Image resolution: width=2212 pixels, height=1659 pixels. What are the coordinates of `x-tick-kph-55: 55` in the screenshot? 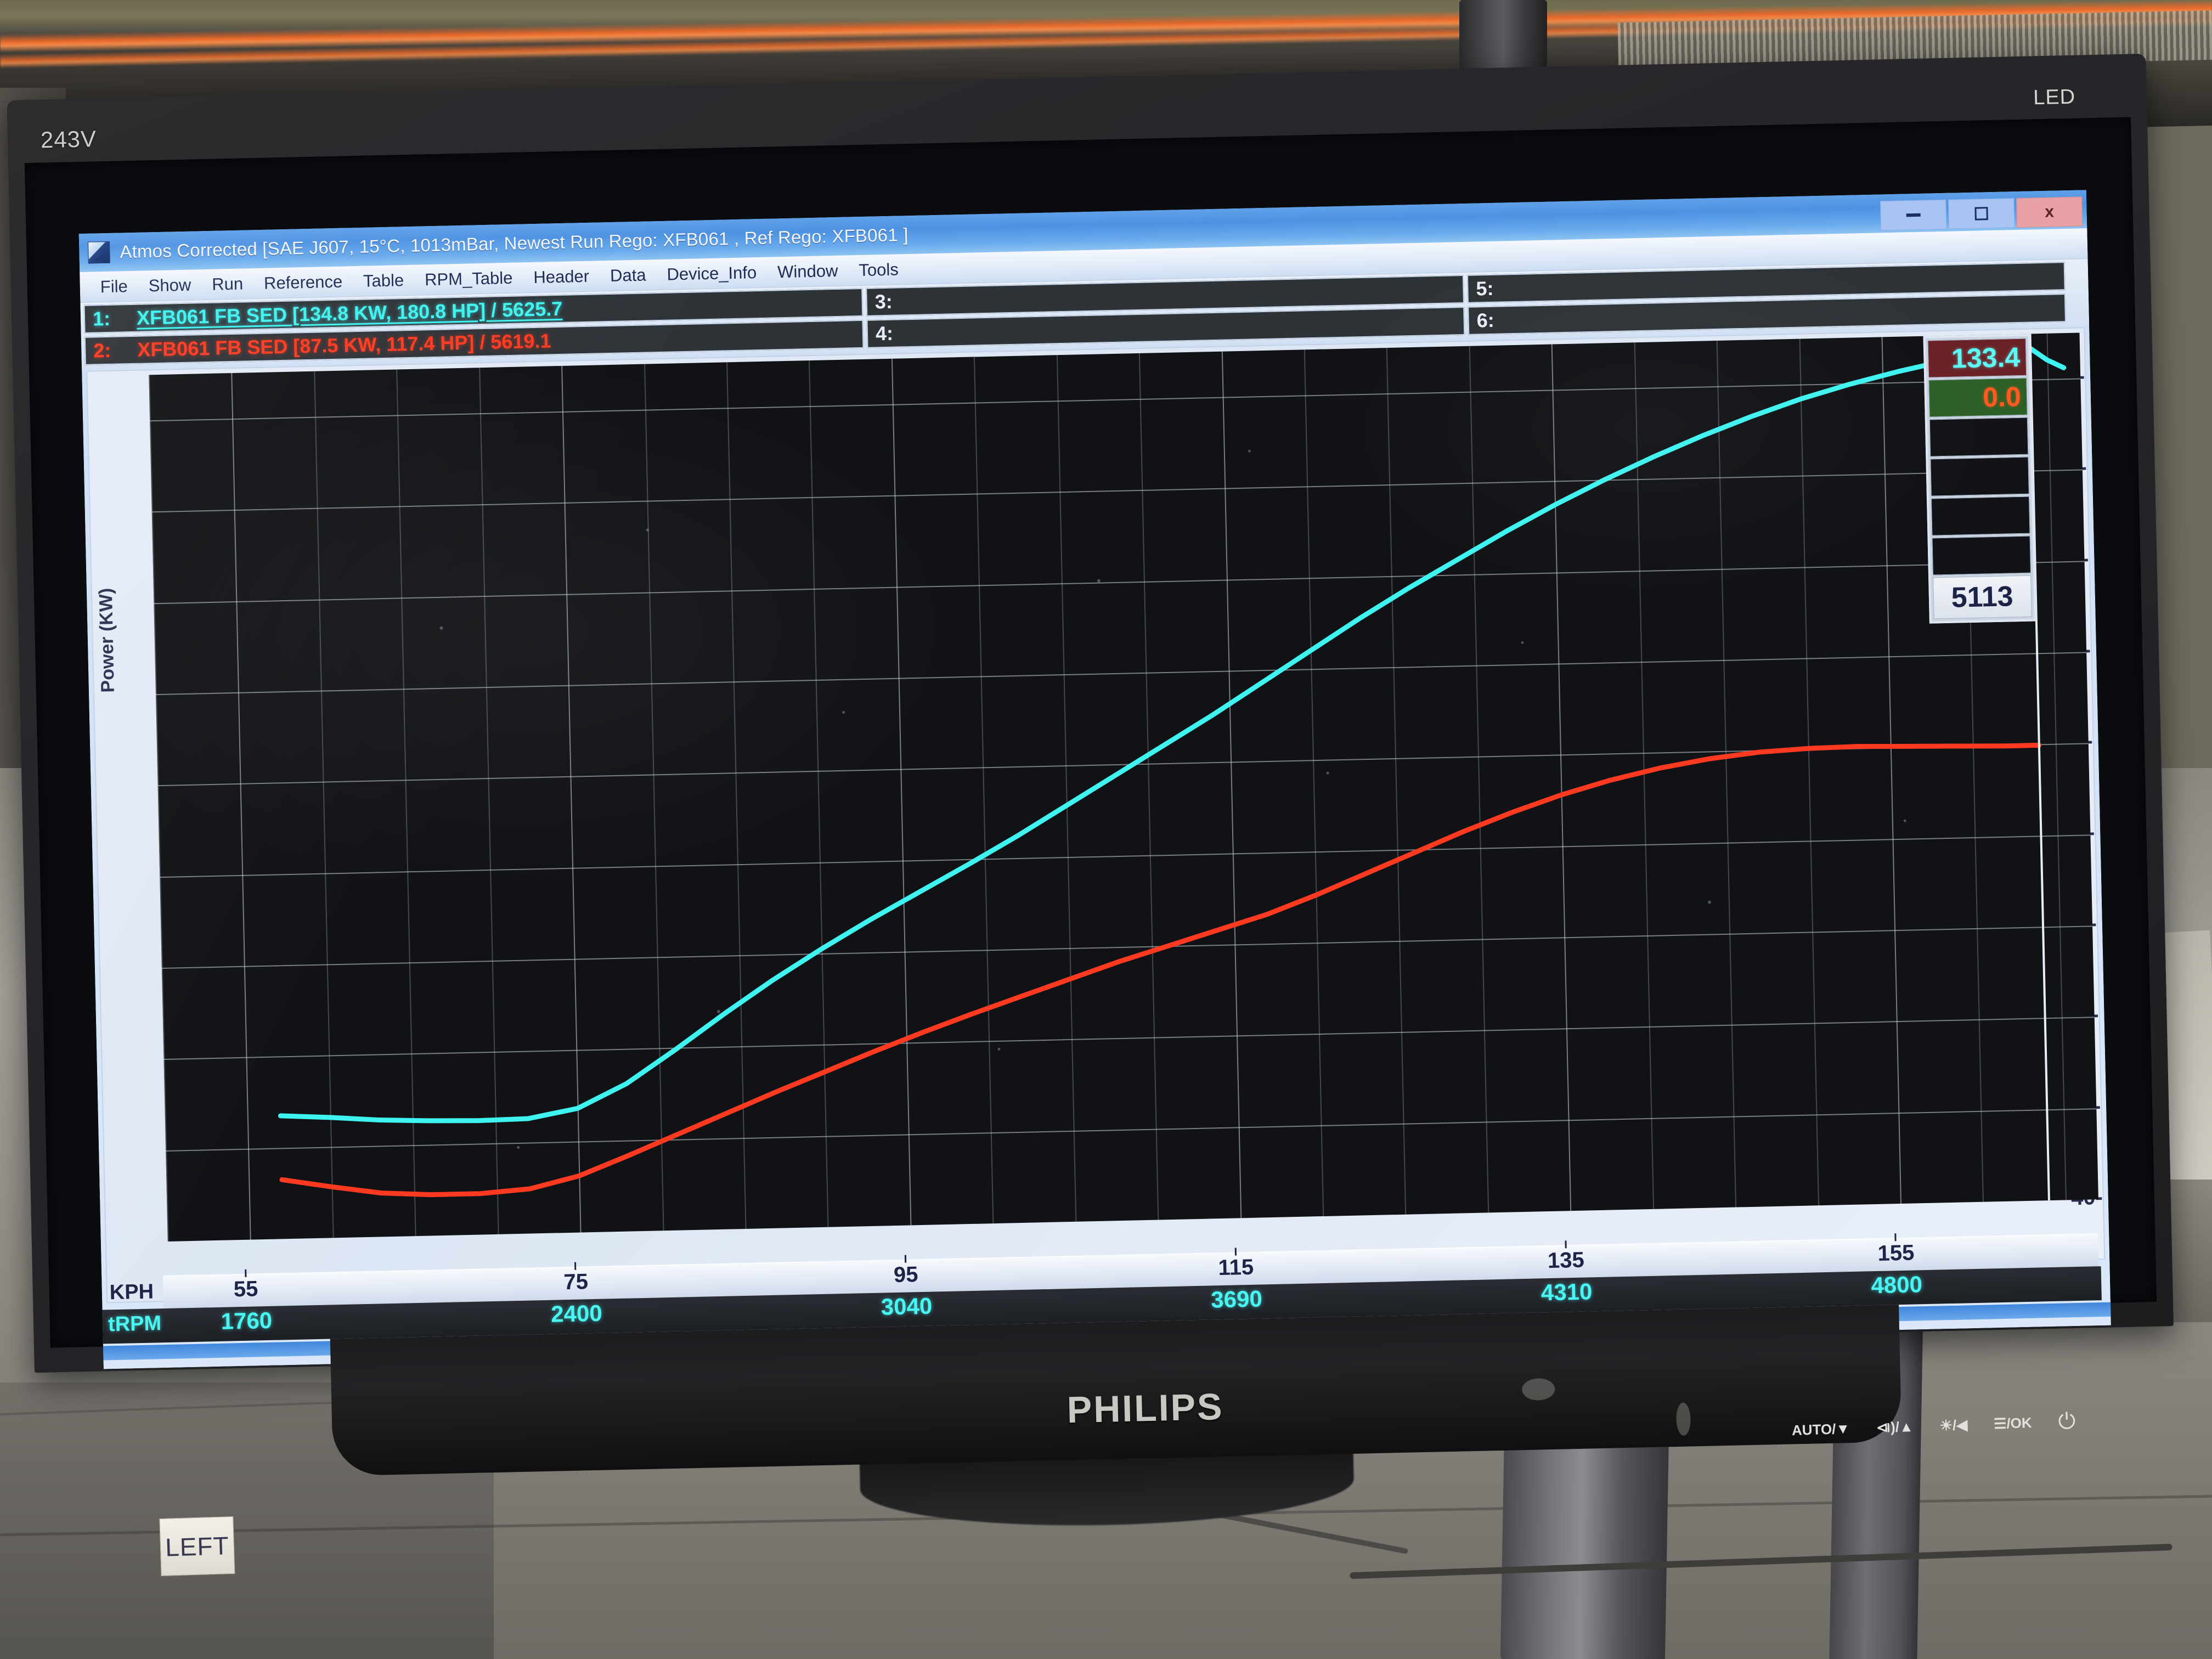 It's located at (246, 1290).